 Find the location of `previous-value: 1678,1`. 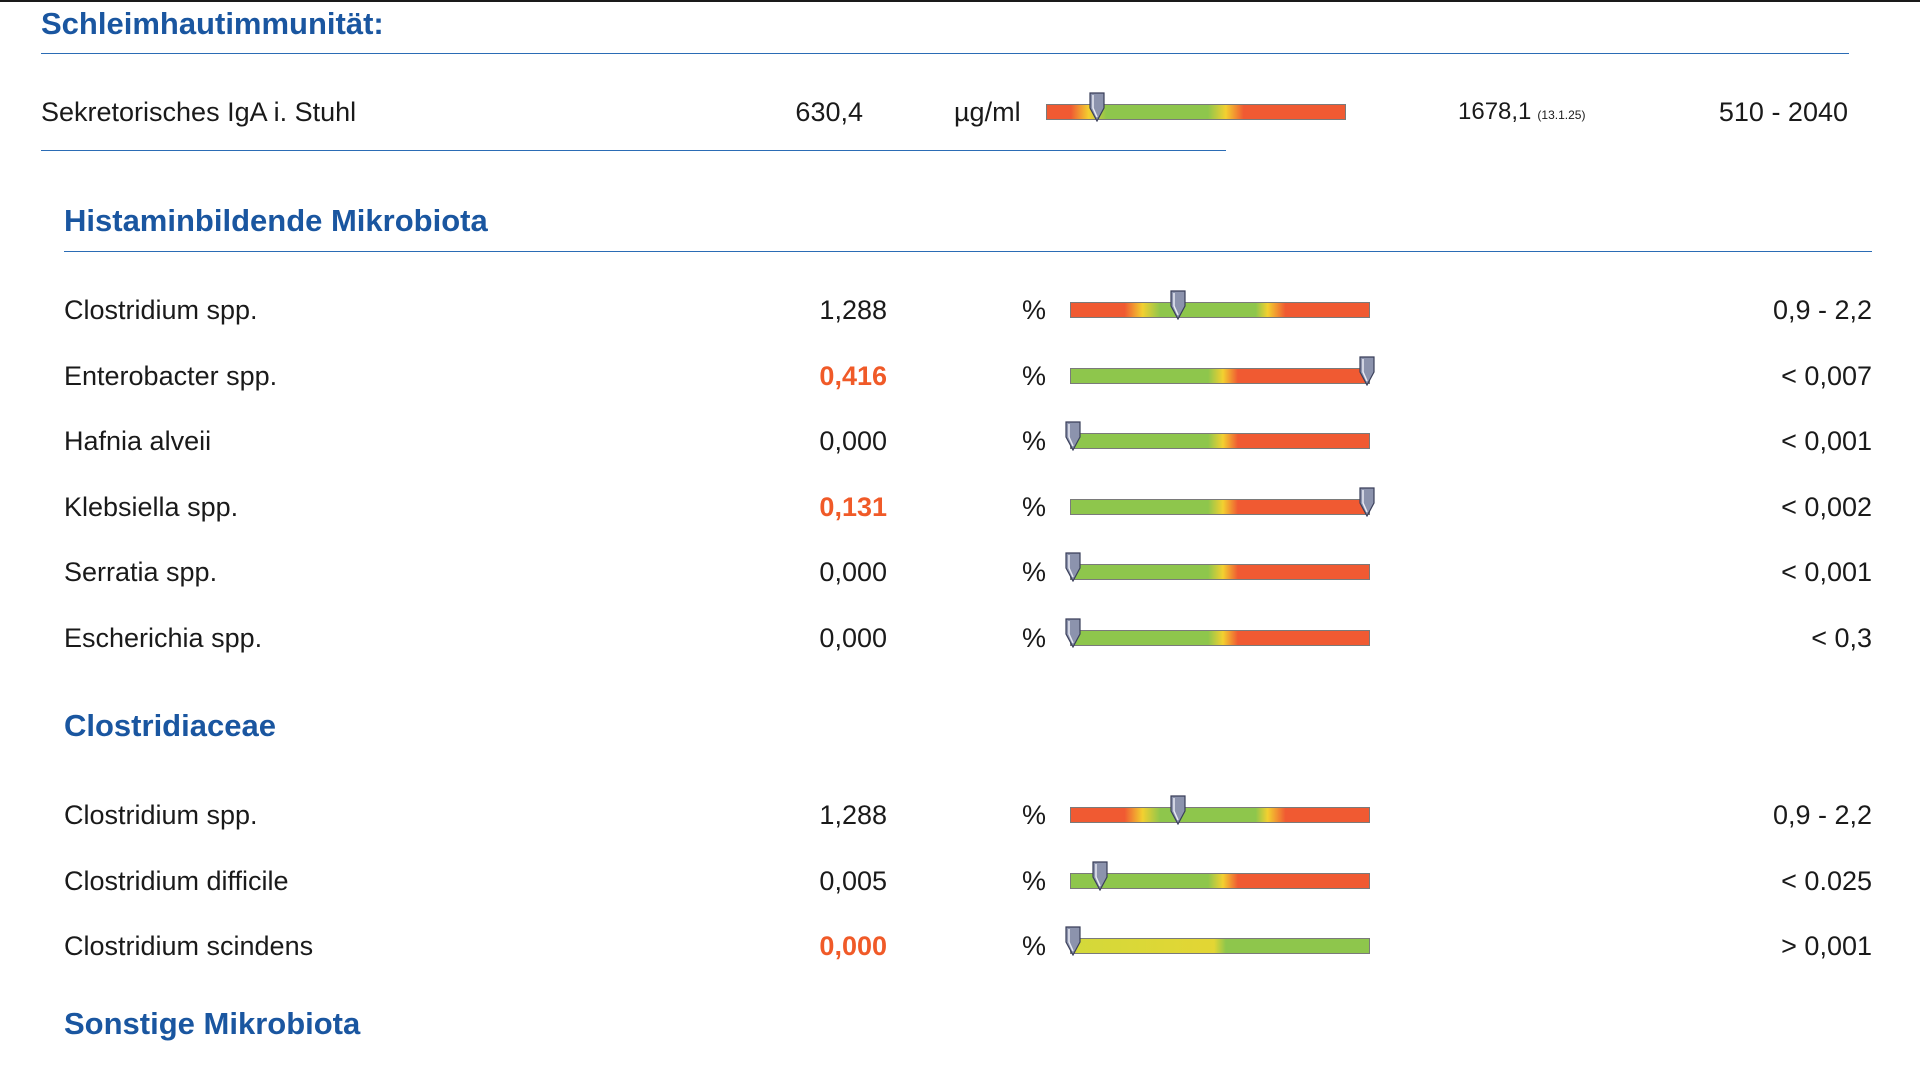

previous-value: 1678,1 is located at coordinates (1495, 111).